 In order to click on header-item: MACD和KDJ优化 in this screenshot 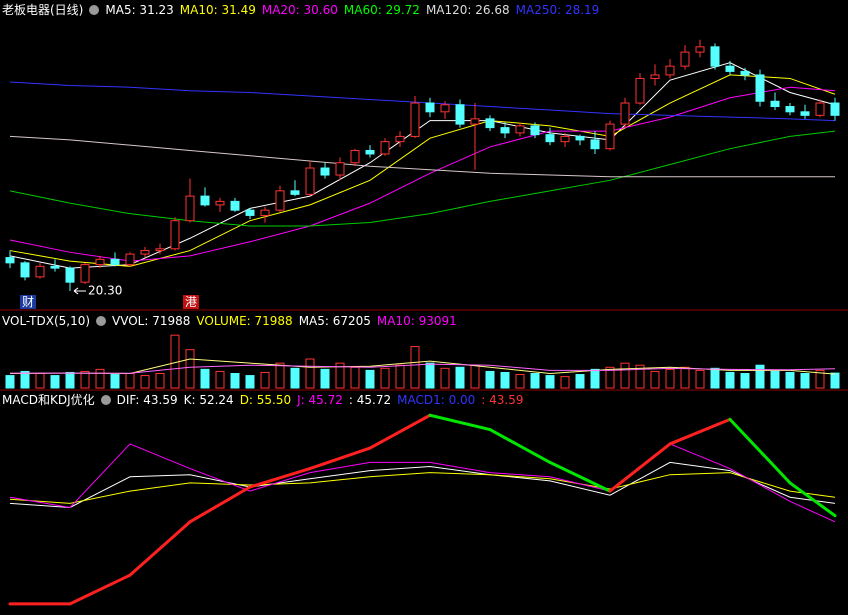, I will do `click(48, 400)`.